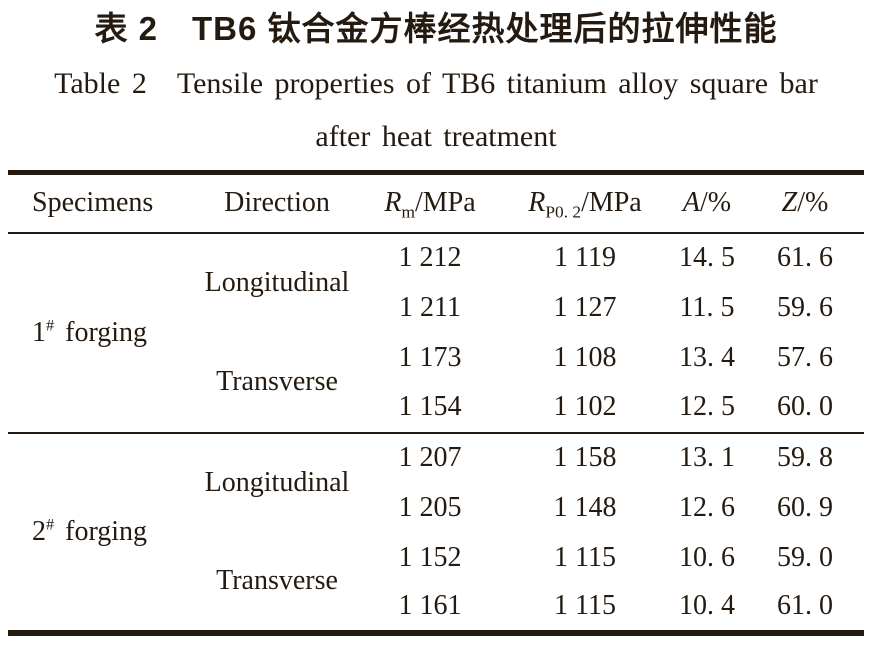 Image resolution: width=872 pixels, height=653 pixels. Describe the element at coordinates (707, 406) in the screenshot. I see `a-value: 12. 5` at that location.